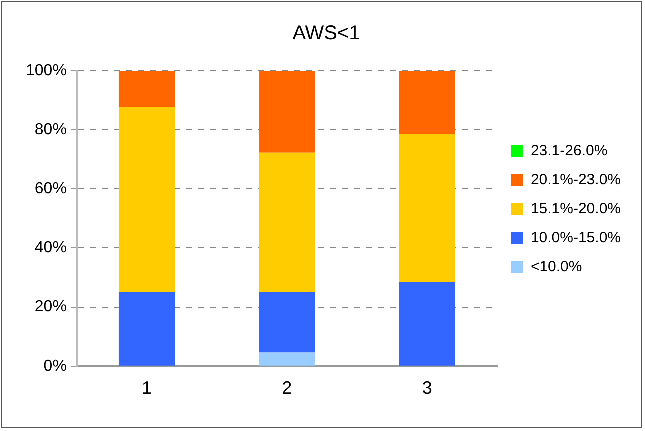 Image resolution: width=645 pixels, height=431 pixels. I want to click on chart-title: AWS<1, so click(326, 33).